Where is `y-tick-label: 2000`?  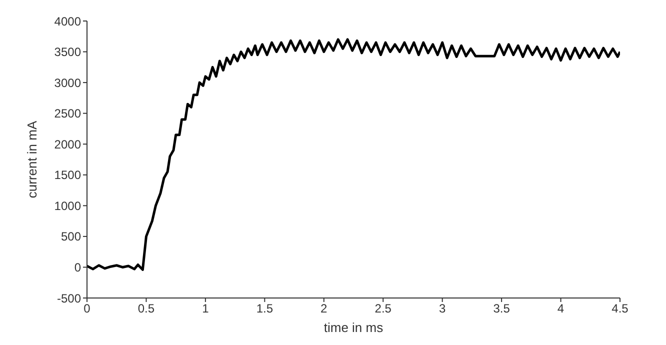
y-tick-label: 2000 is located at coordinates (68, 144).